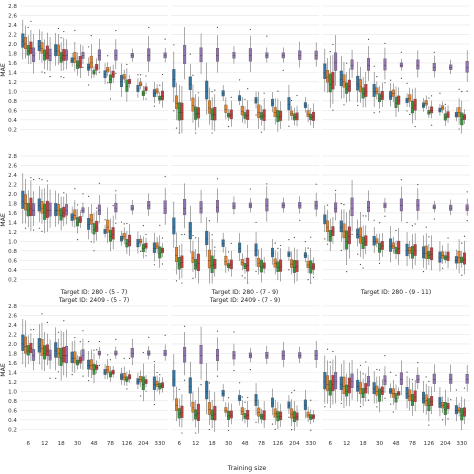 The width and height of the screenshot is (474, 474). Describe the element at coordinates (310, 444) in the screenshot. I see `x-tick-label: 330` at that location.